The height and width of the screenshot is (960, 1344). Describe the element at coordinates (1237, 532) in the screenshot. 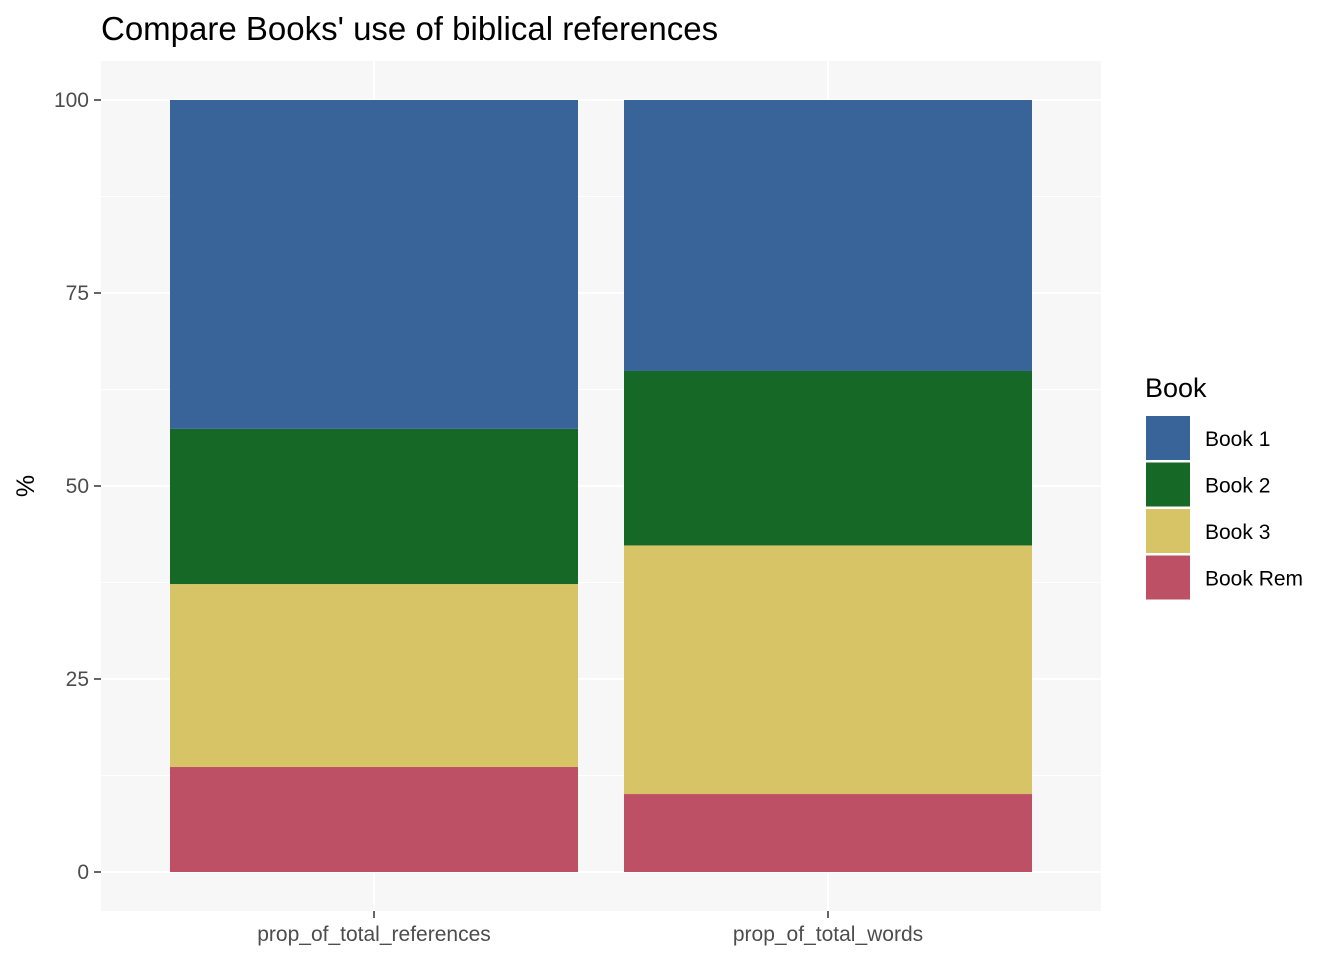

I see `legend-label: Book 3` at that location.